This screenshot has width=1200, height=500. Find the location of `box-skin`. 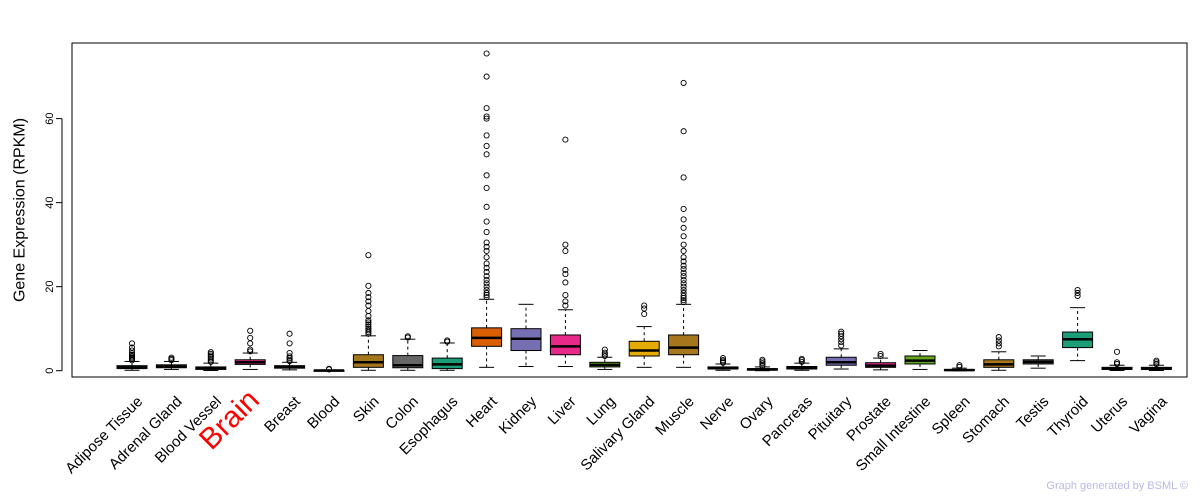

box-skin is located at coordinates (368, 311).